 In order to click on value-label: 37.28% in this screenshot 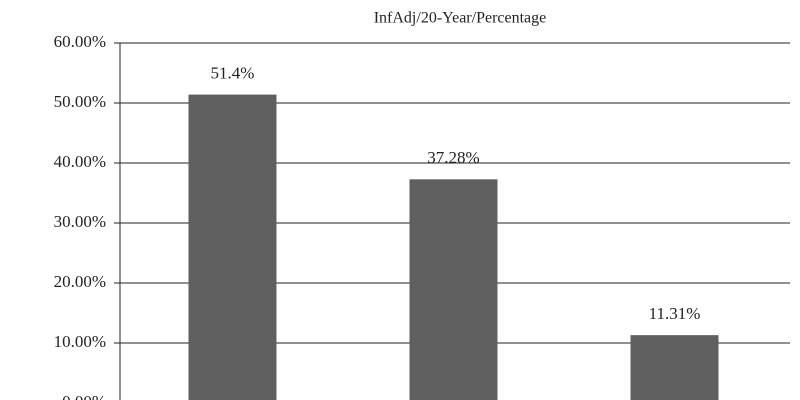, I will do `click(453, 157)`.